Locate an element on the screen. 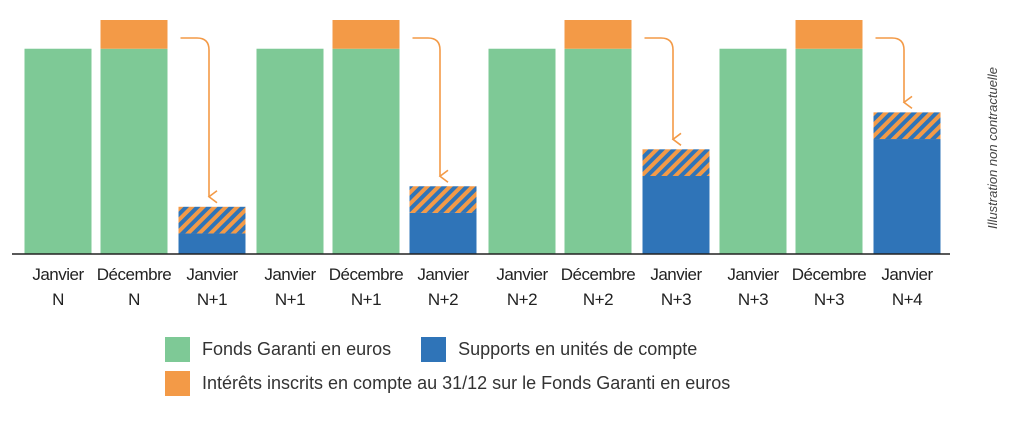 The height and width of the screenshot is (430, 1024). legend-swatch-supports-uc is located at coordinates (434, 349).